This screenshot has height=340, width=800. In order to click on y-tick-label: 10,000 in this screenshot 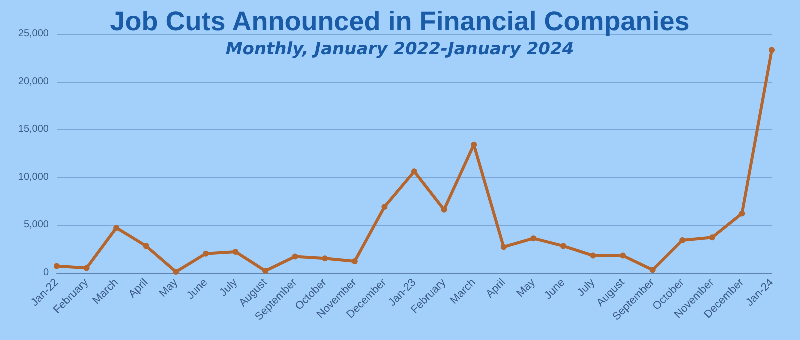, I will do `click(34, 177)`.